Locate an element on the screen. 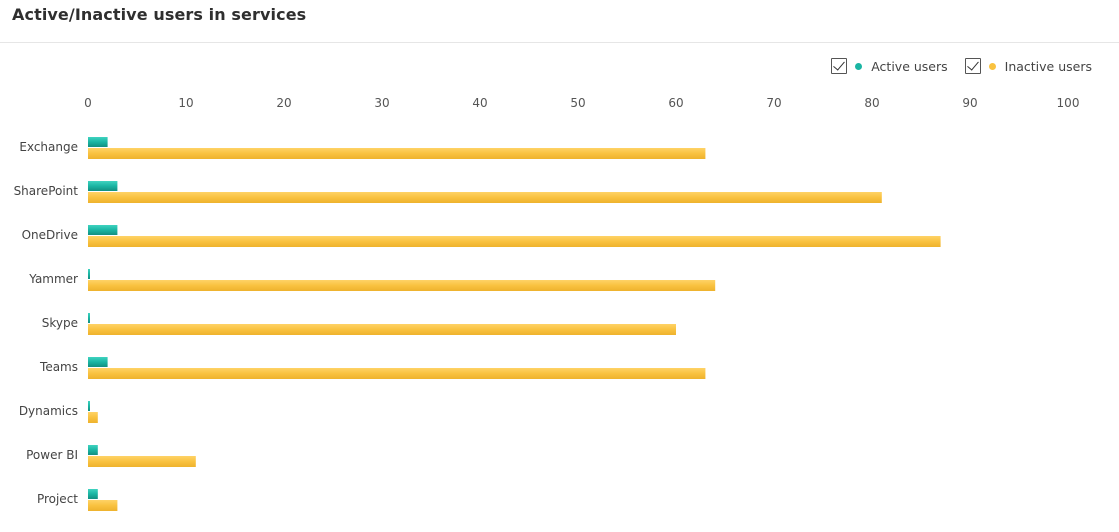  x-tick-label: 10 is located at coordinates (185, 103).